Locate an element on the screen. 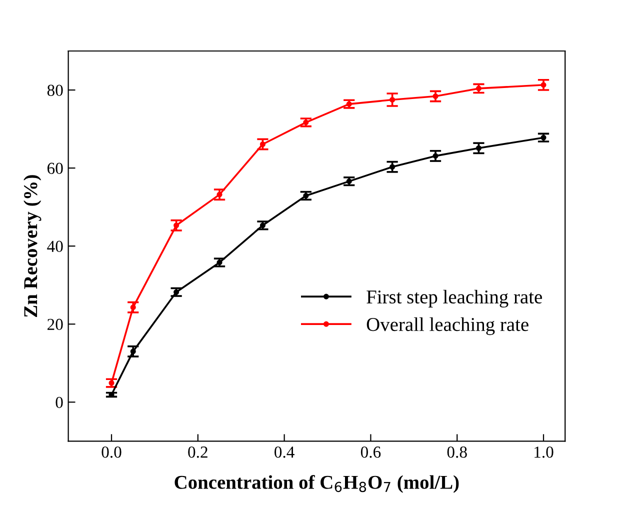 This screenshot has width=621, height=510. x-tick-label: 0.4 is located at coordinates (284, 452).